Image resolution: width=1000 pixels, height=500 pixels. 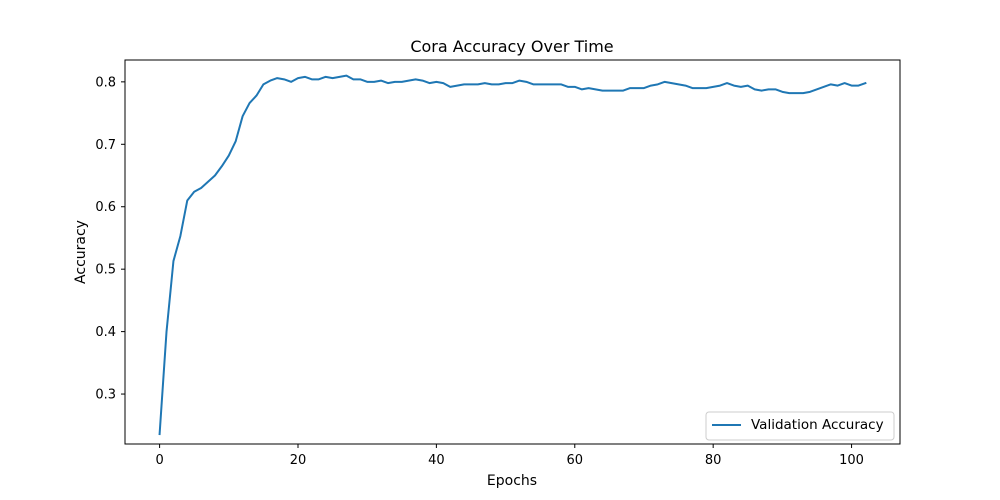 I want to click on y-tick-label: 0.6, so click(x=105, y=207).